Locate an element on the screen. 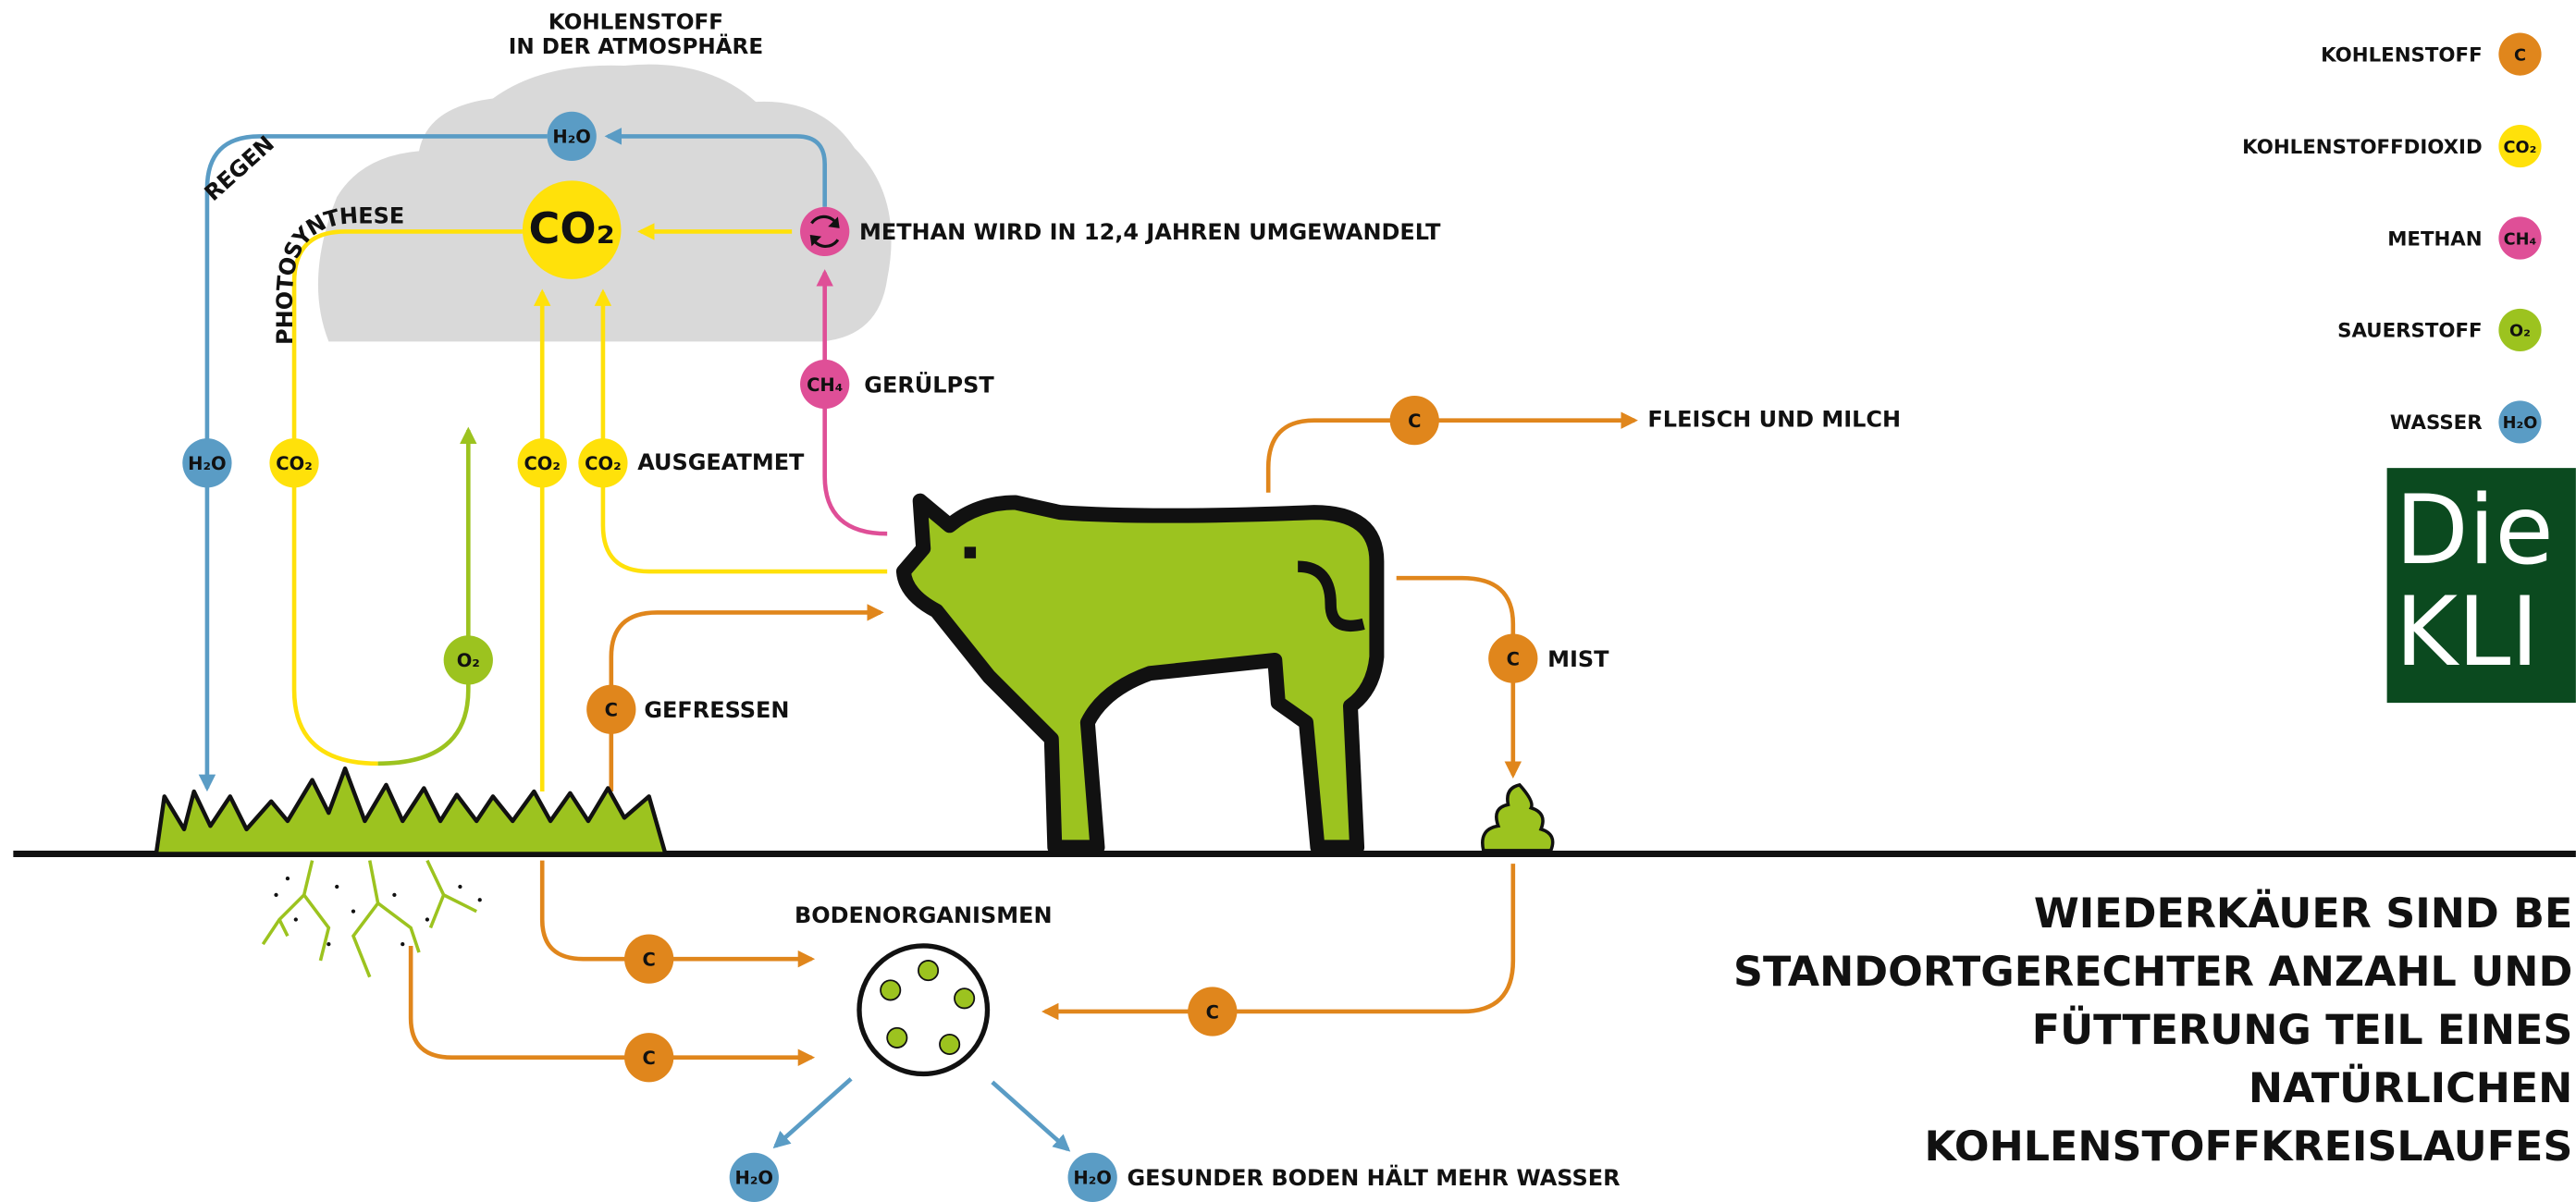  soil-label: BODENORGANISMEN is located at coordinates (924, 915).